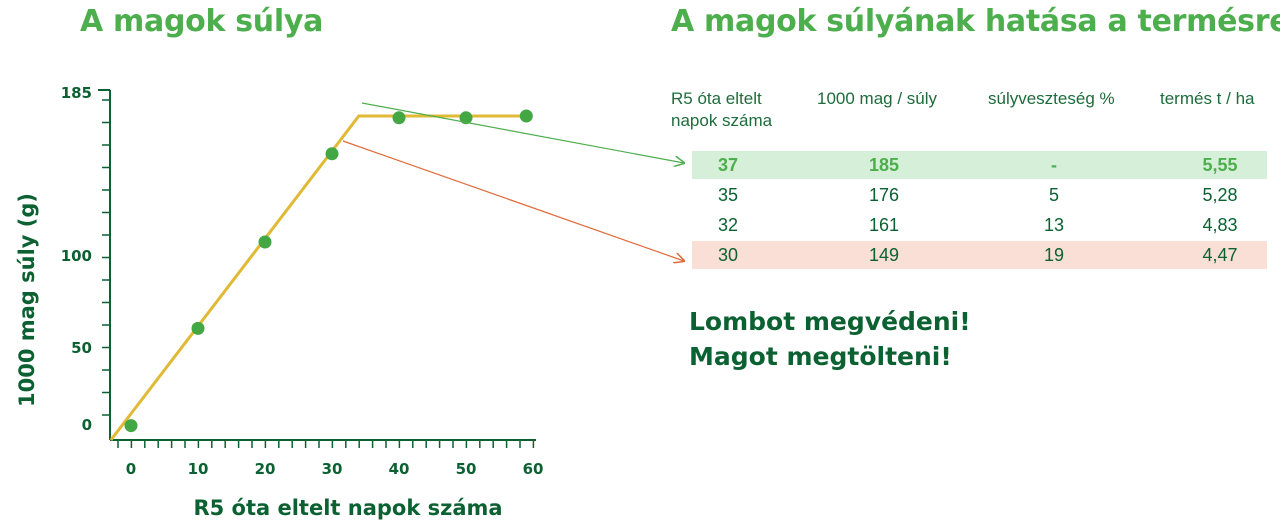  I want to click on x-tick-label: 60, so click(533, 469).